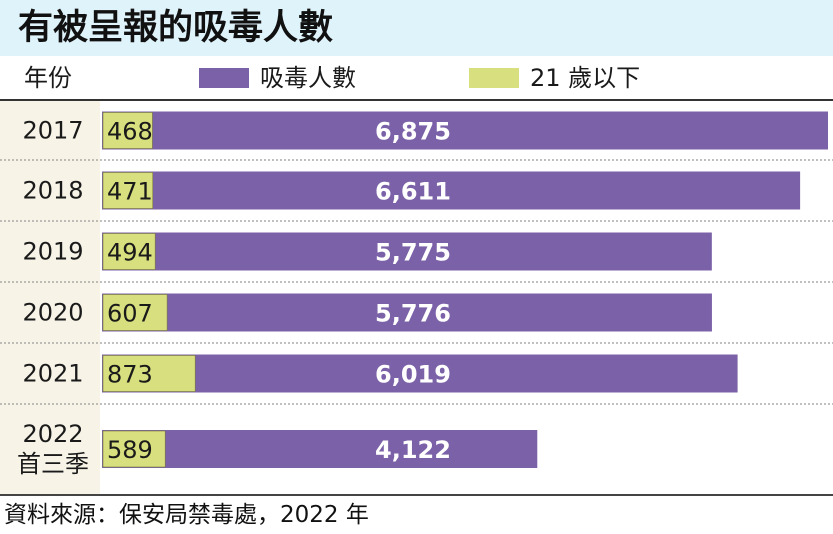  Describe the element at coordinates (308, 78) in the screenshot. I see `legend-label-total: 吸毒人數` at that location.